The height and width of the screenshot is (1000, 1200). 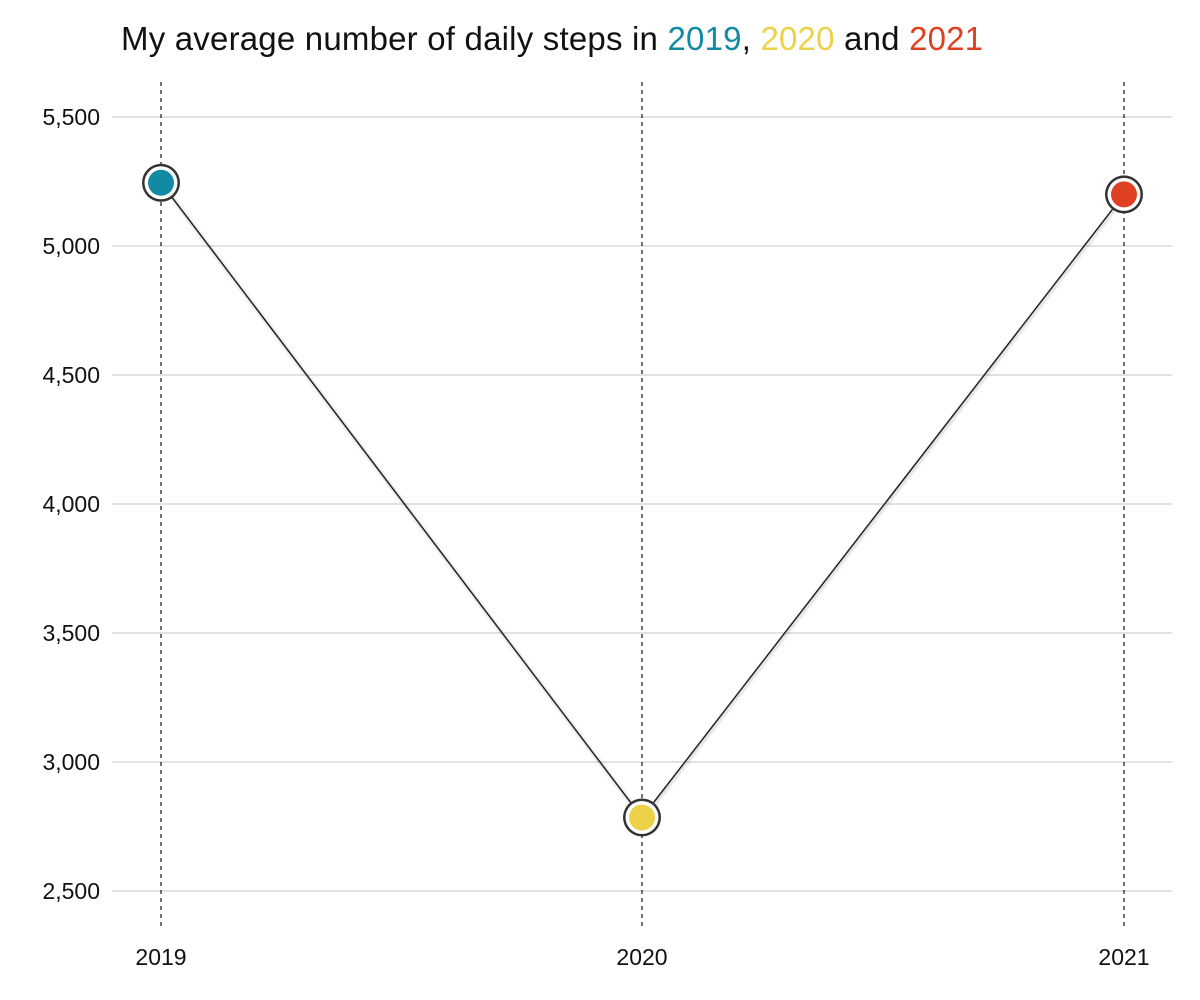 I want to click on y-tick-label: 3,000, so click(x=71, y=762).